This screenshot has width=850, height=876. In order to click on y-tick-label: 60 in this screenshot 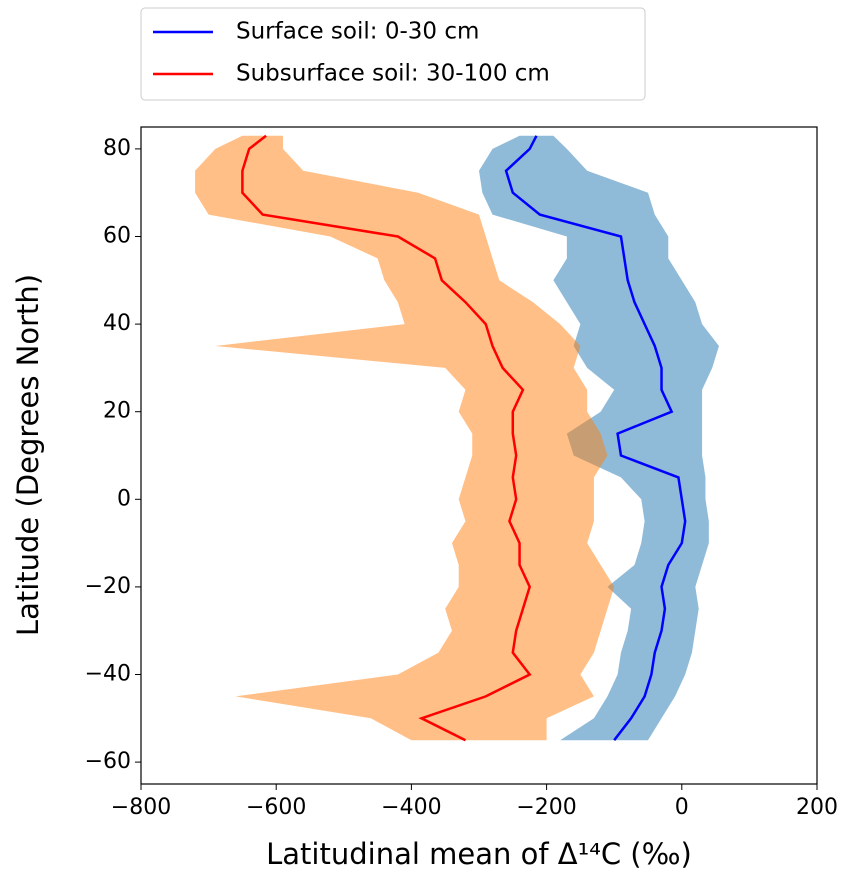, I will do `click(117, 236)`.